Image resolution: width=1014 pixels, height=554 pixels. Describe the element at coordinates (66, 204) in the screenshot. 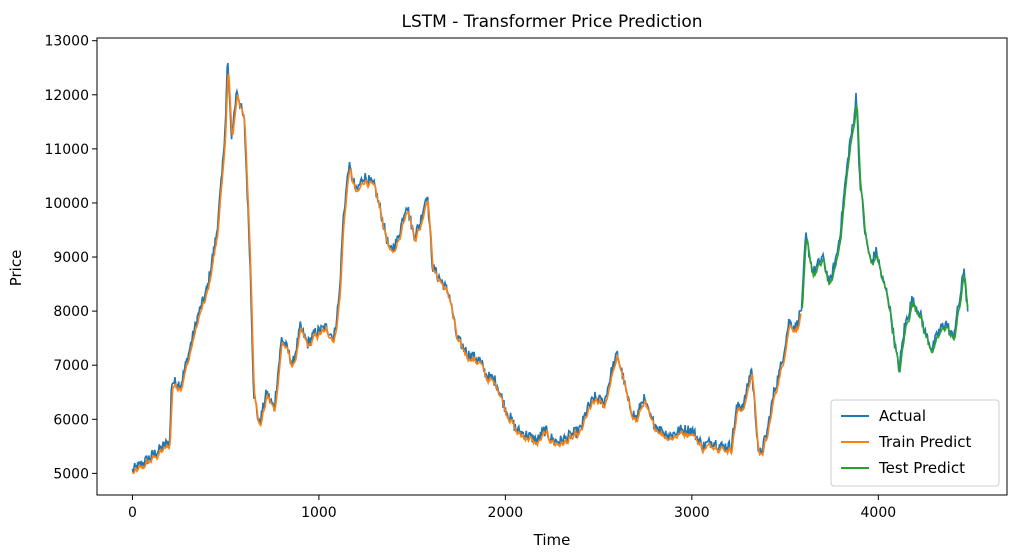

I see `y-tick-label: 10000` at that location.